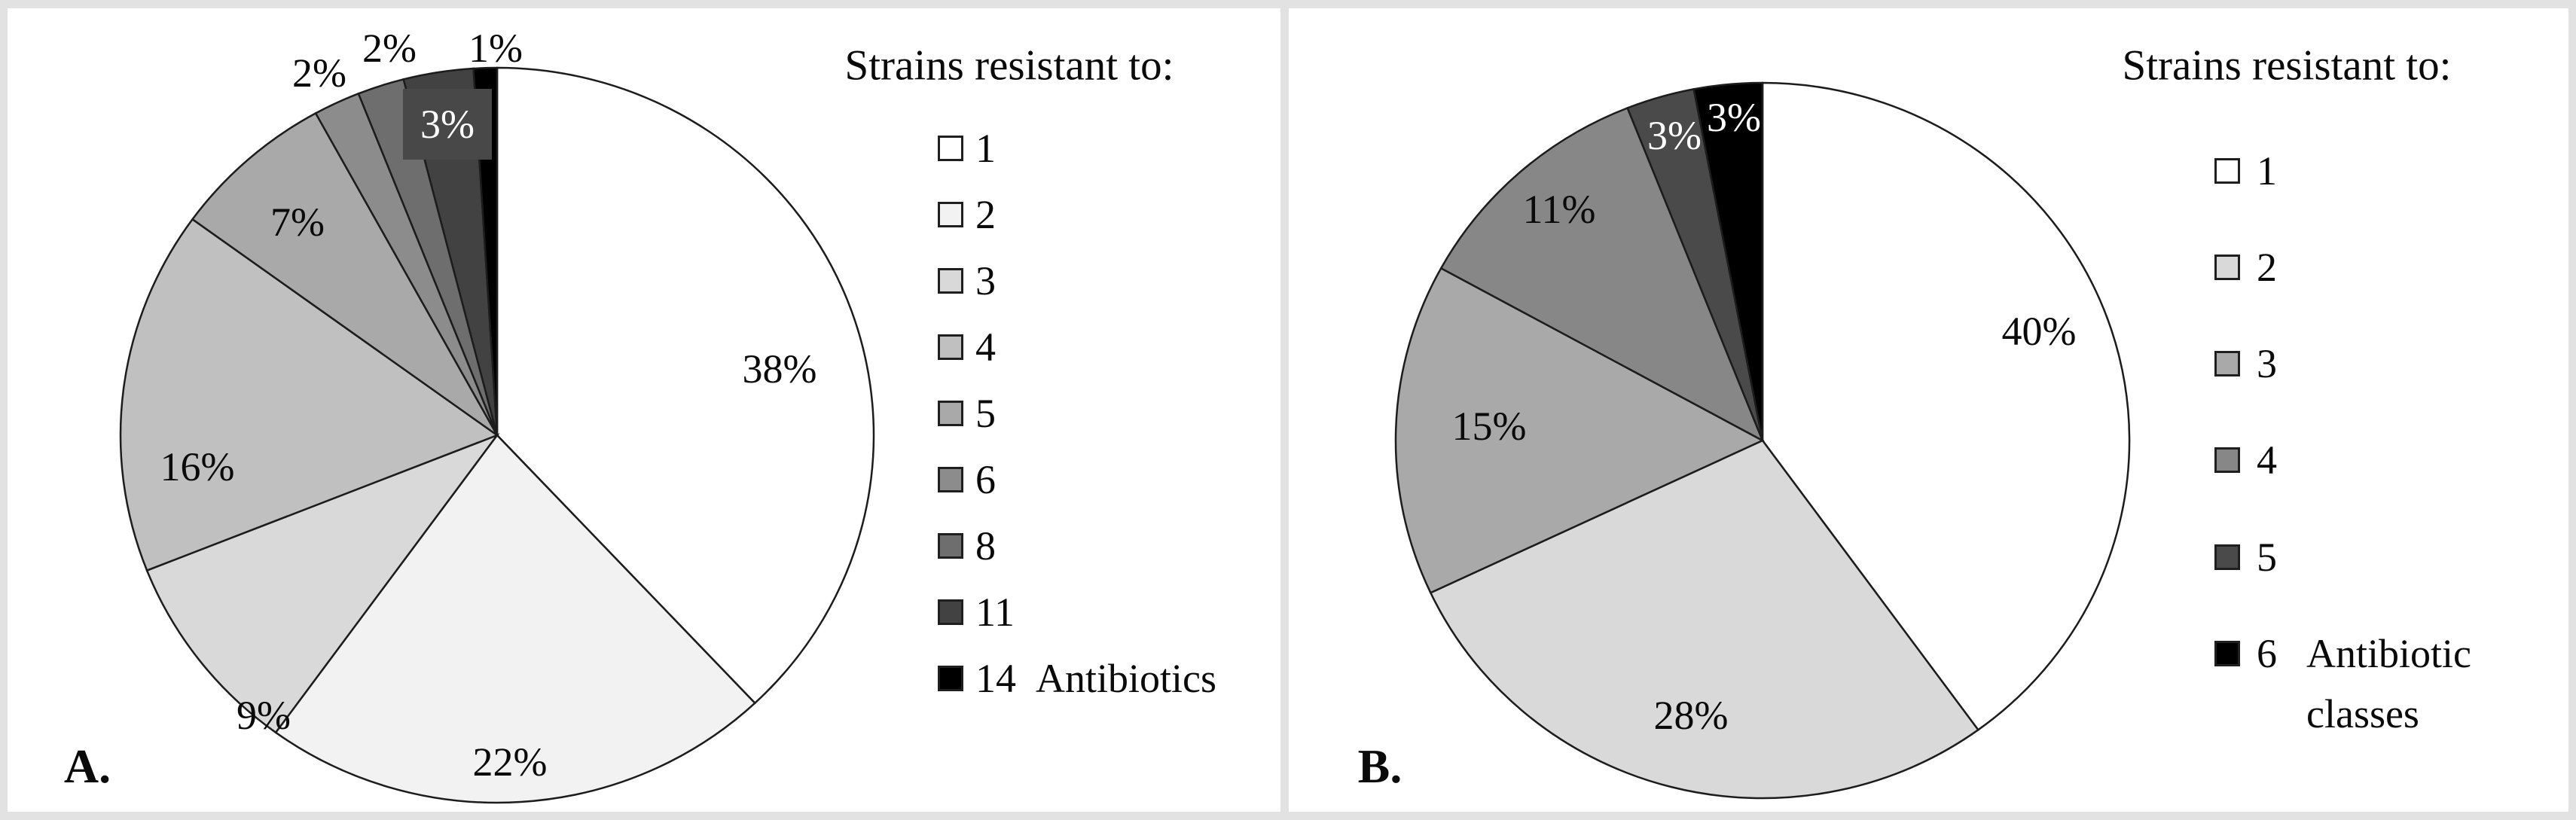 This screenshot has height=820, width=2576. Describe the element at coordinates (2287, 66) in the screenshot. I see `legend-title-panel-b: Strains resistant to:` at that location.